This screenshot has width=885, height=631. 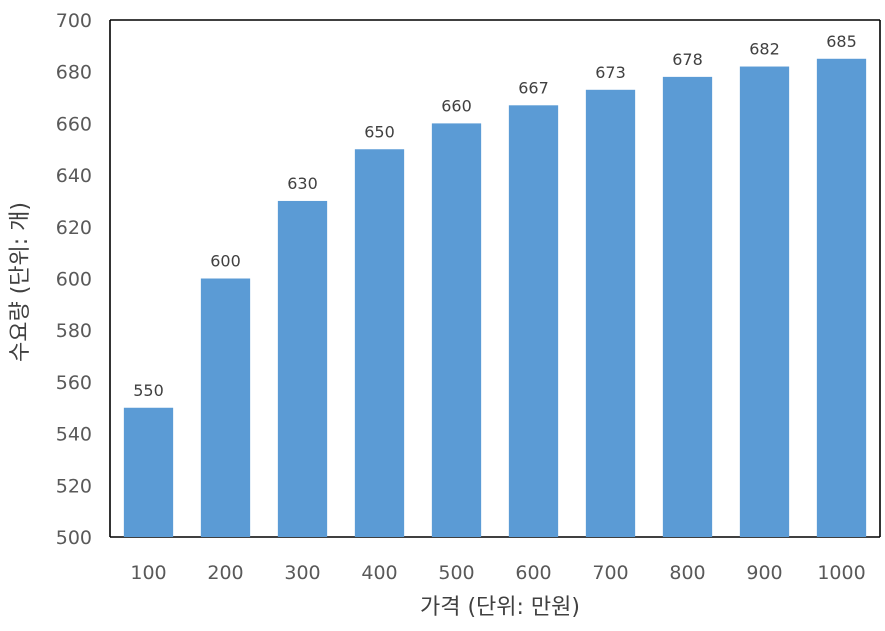 What do you see at coordinates (74, 331) in the screenshot?
I see `y-tick-label: 580` at bounding box center [74, 331].